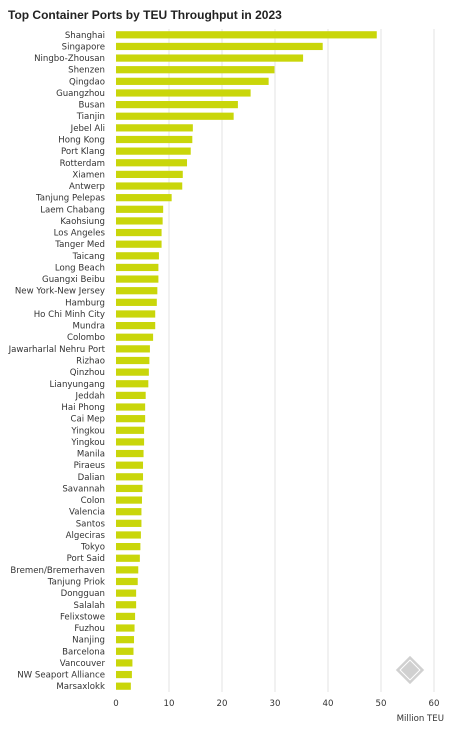 The image size is (455, 733). Describe the element at coordinates (90, 396) in the screenshot. I see `category-label: Jeddah` at that location.